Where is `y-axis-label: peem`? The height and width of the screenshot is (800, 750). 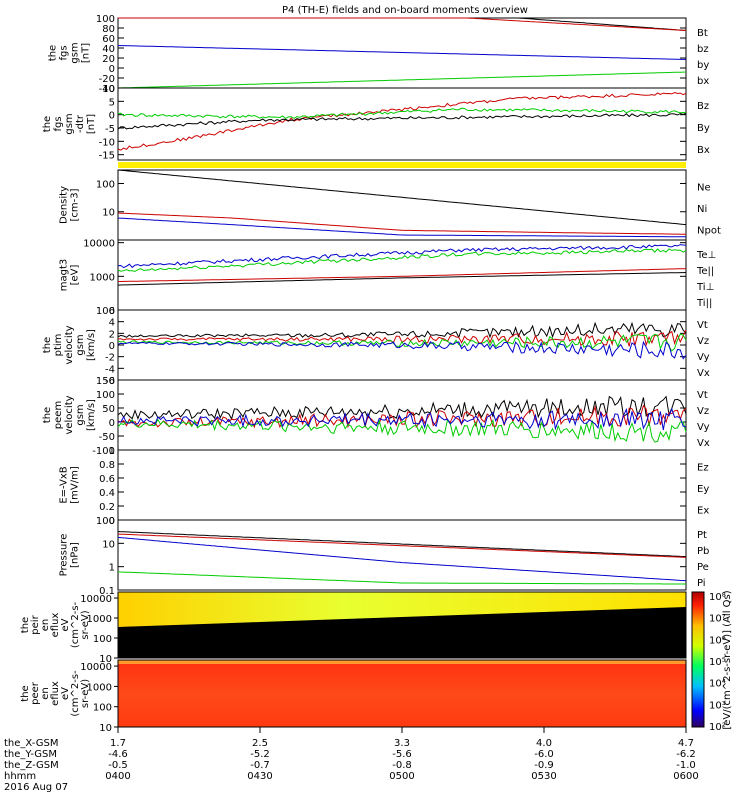 y-axis-label: peem is located at coordinates (58, 415).